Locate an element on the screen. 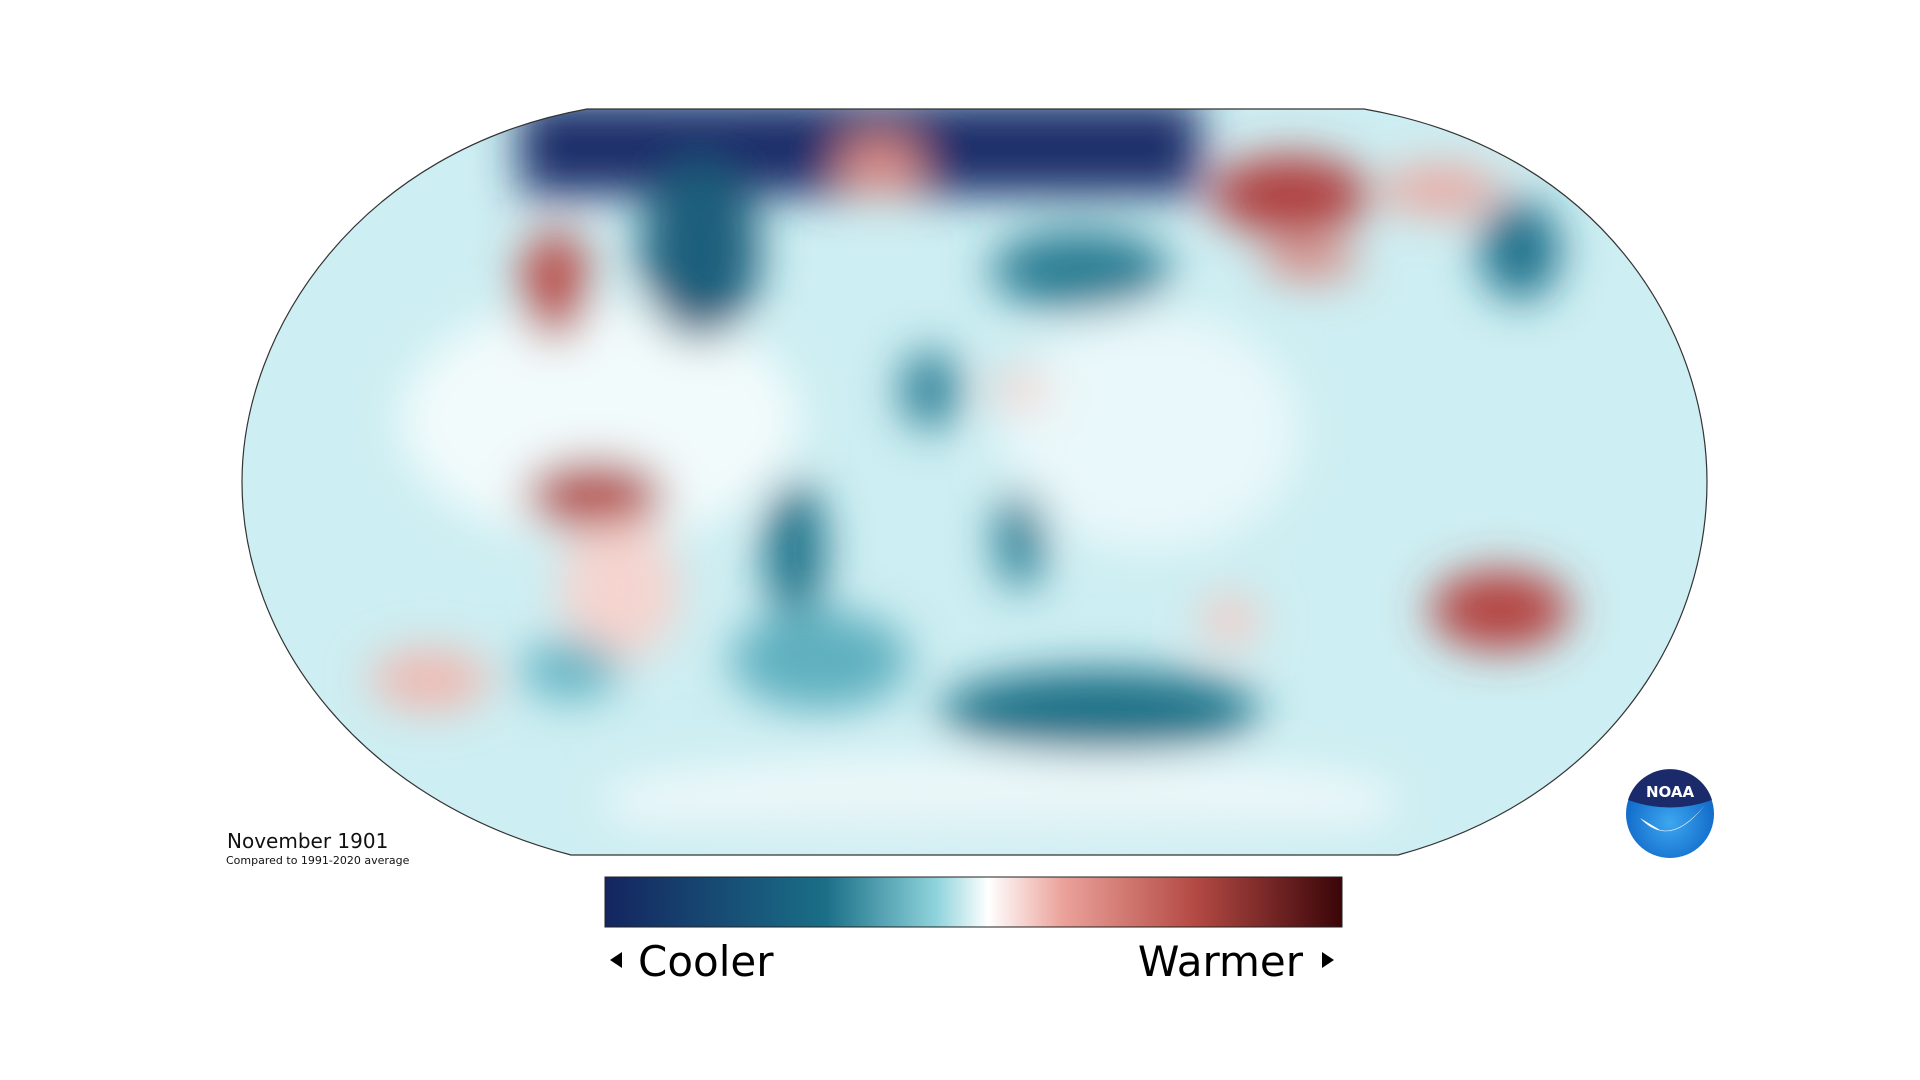 The width and height of the screenshot is (1920, 1080). logo-text: NOAA is located at coordinates (1670, 792).